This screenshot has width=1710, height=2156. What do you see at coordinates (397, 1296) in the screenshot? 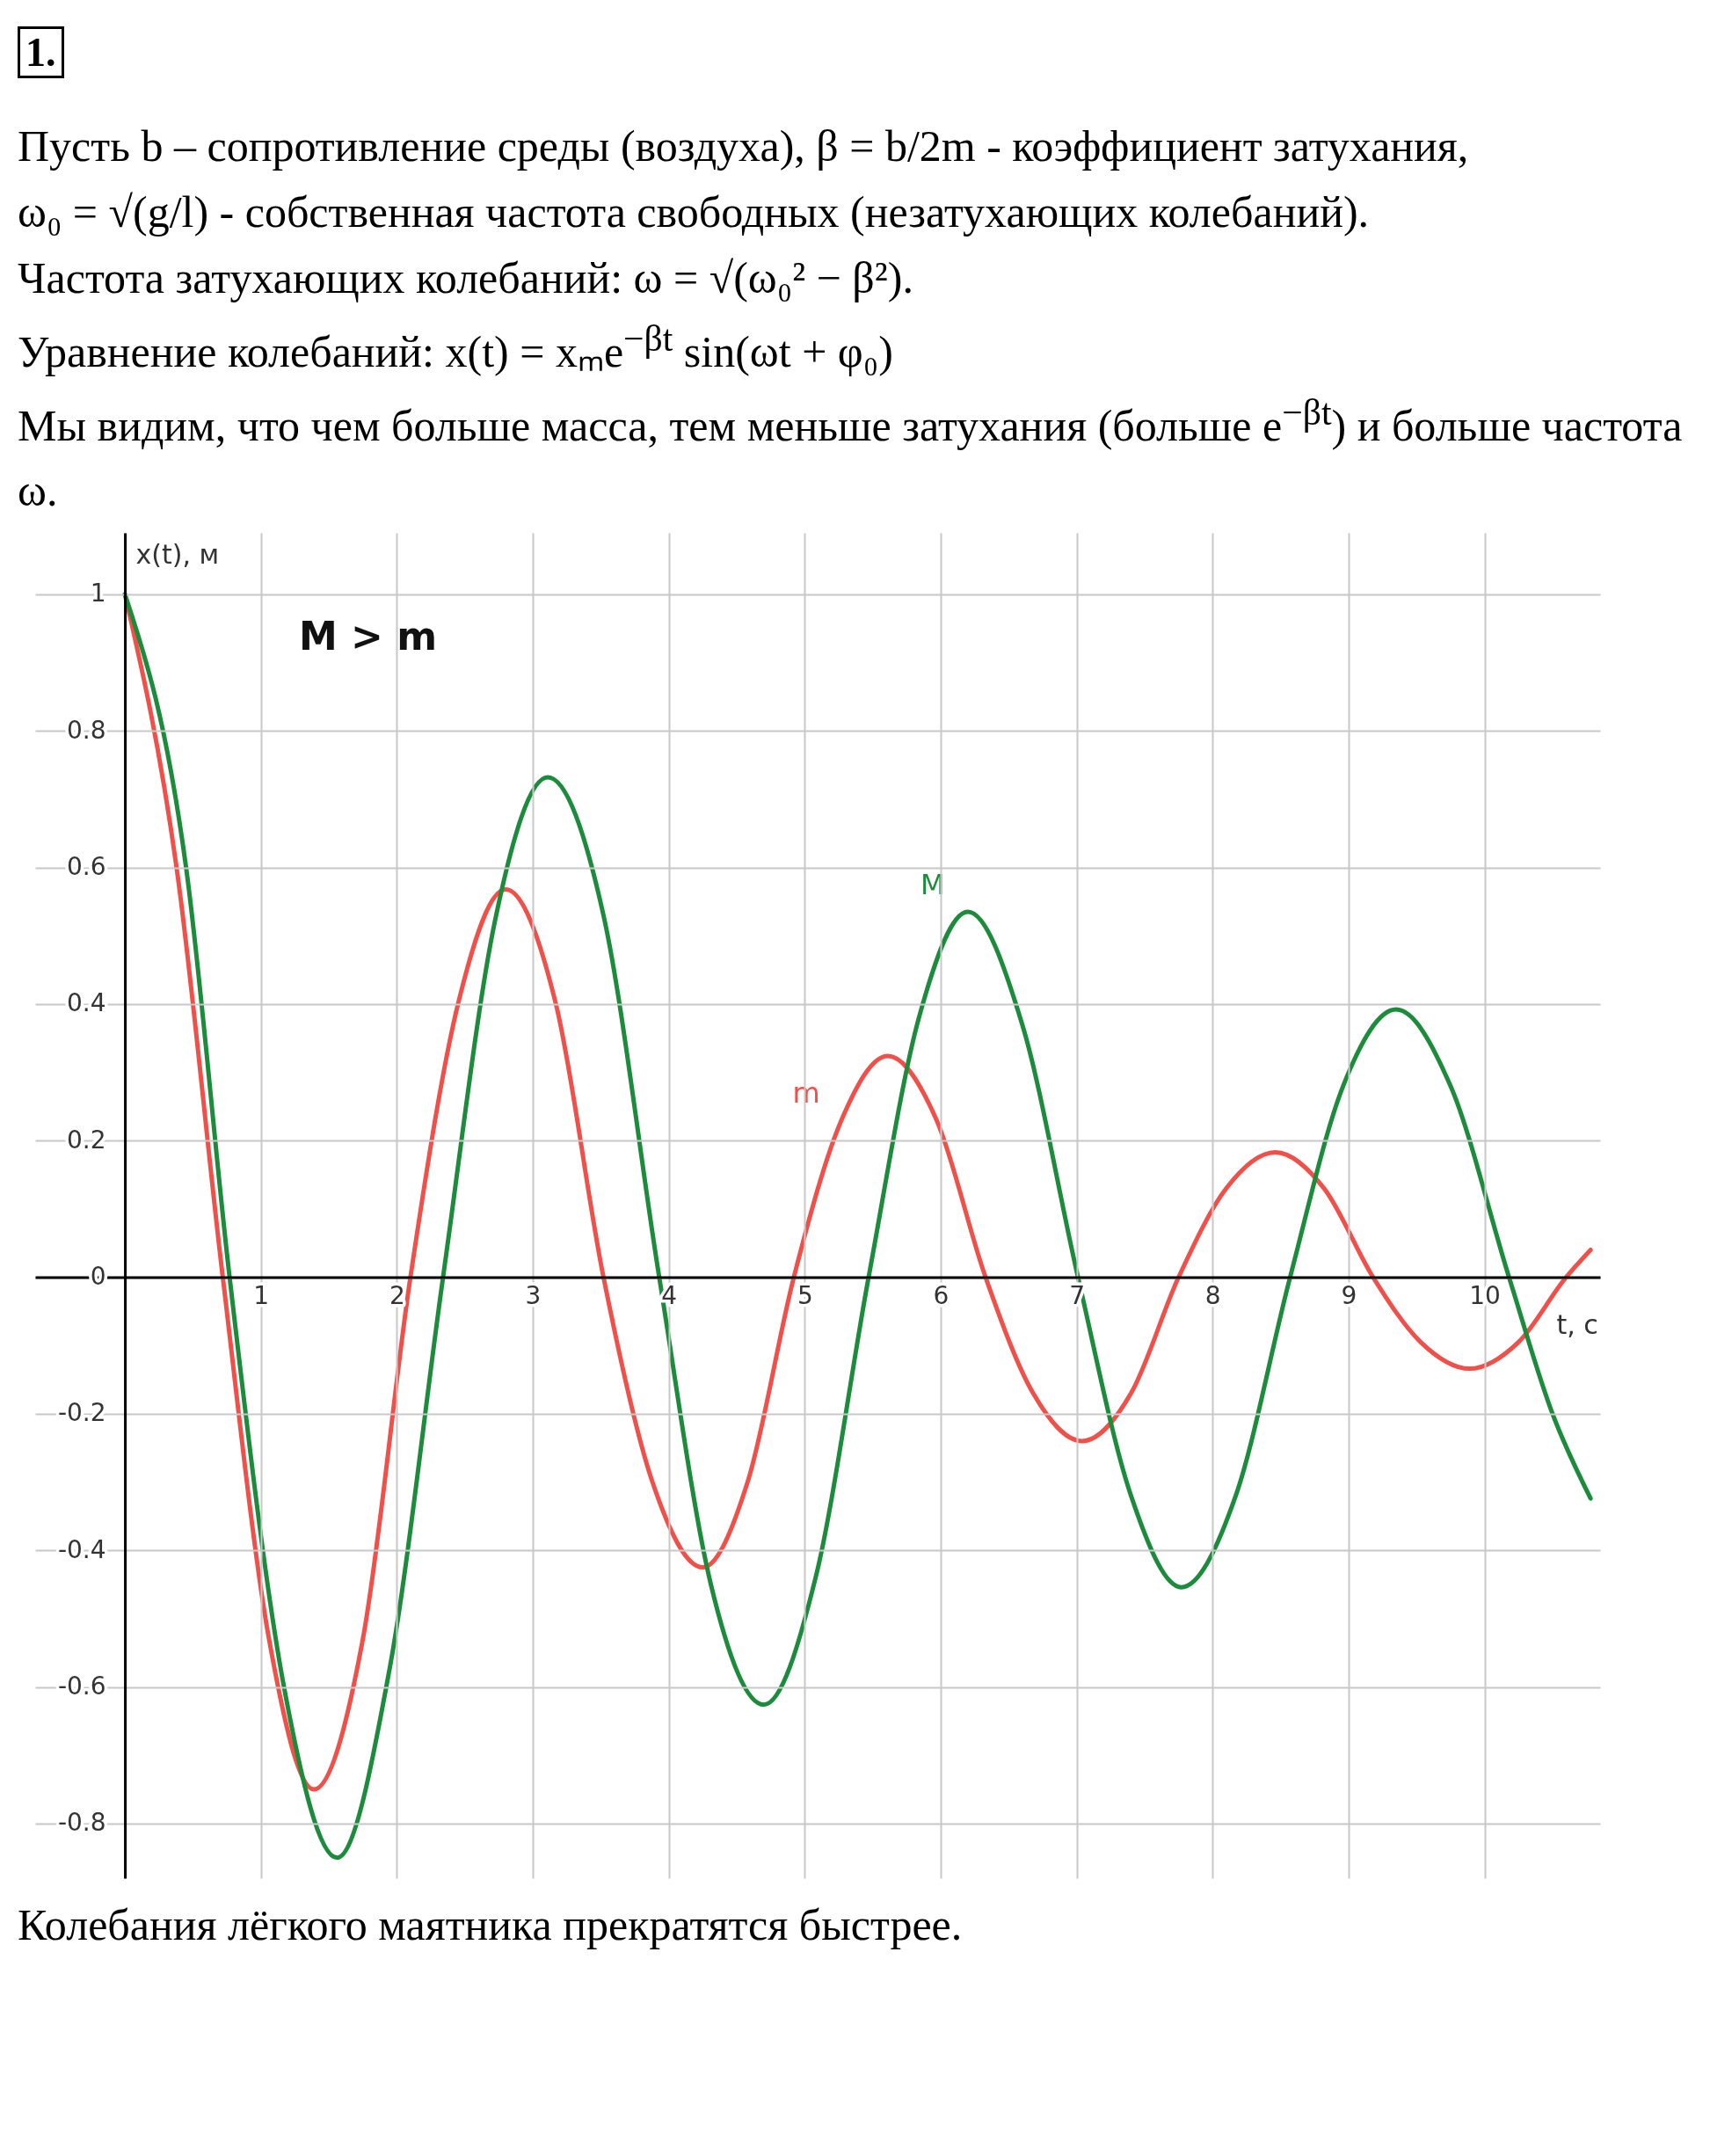
I see `x-tick-label: 2` at bounding box center [397, 1296].